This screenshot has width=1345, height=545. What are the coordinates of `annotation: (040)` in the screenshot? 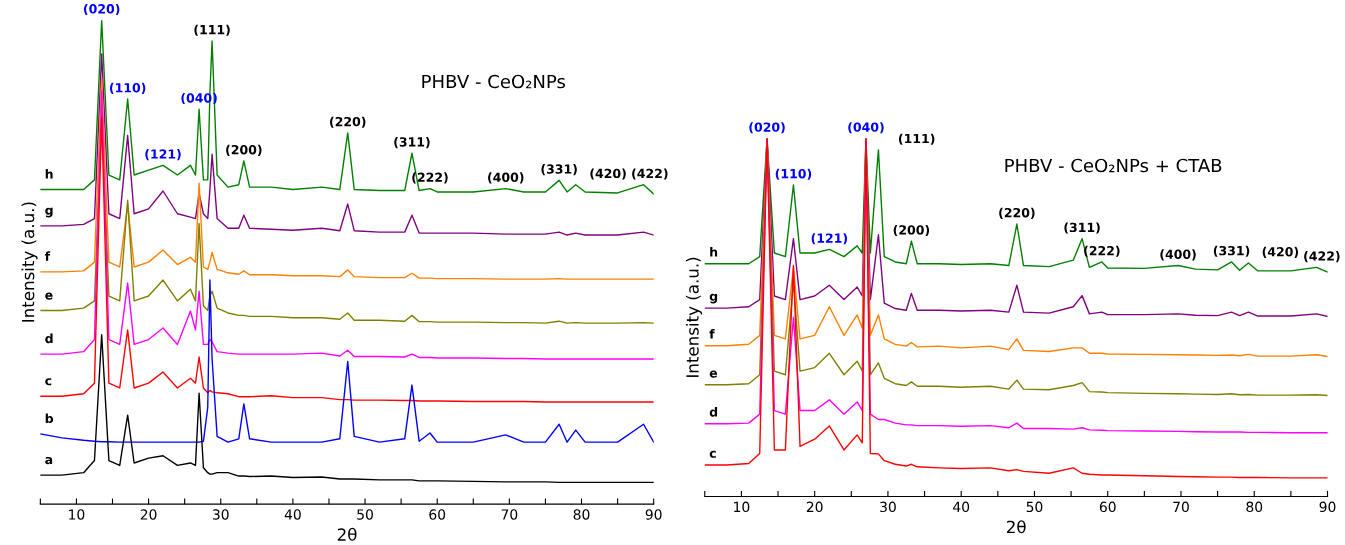 It's located at (866, 128).